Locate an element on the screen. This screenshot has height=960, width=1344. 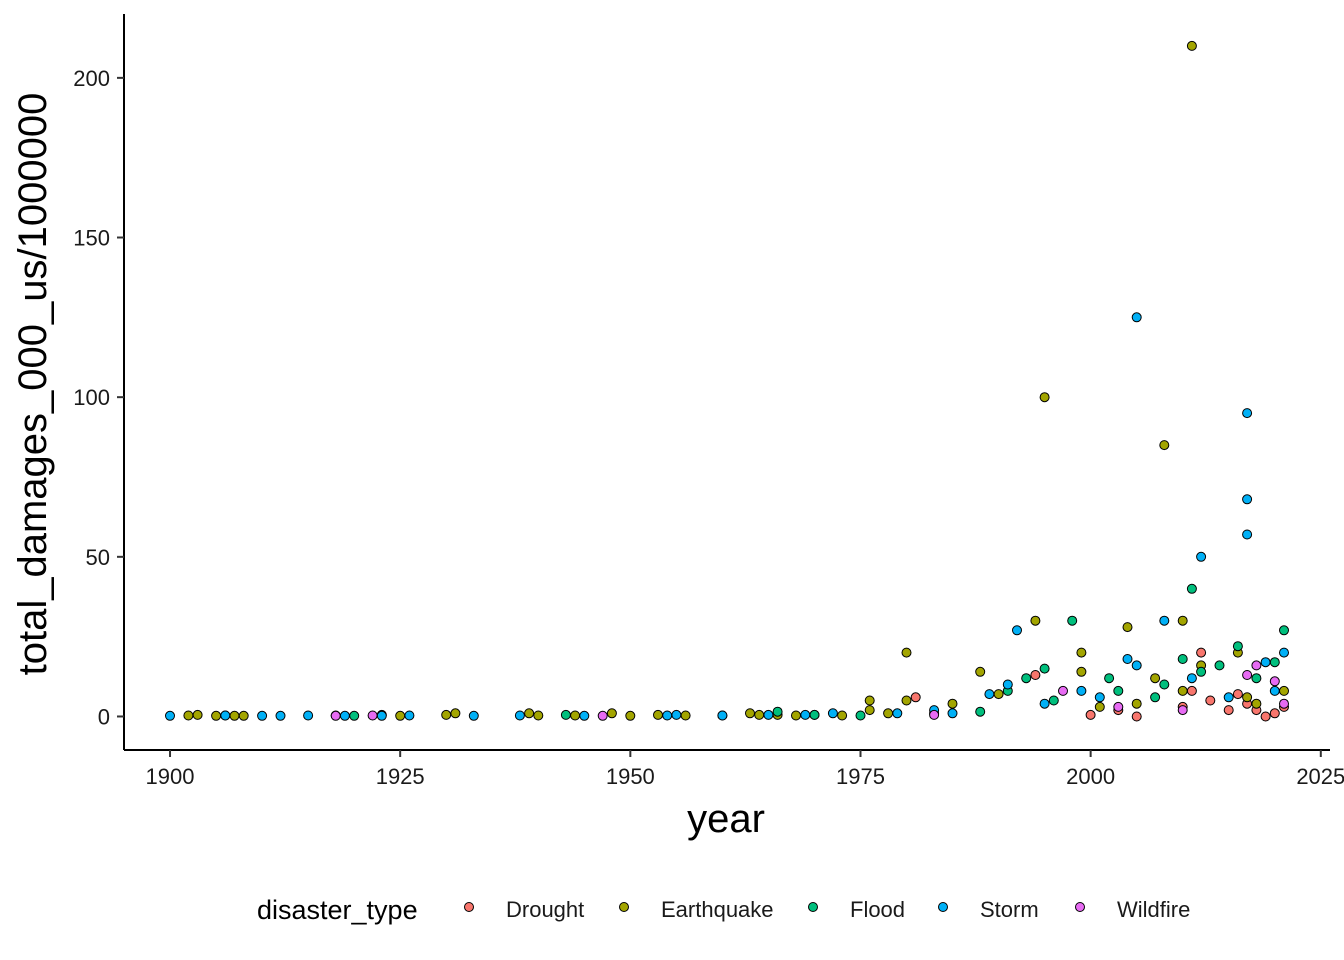
legend-key-drought is located at coordinates (469, 907).